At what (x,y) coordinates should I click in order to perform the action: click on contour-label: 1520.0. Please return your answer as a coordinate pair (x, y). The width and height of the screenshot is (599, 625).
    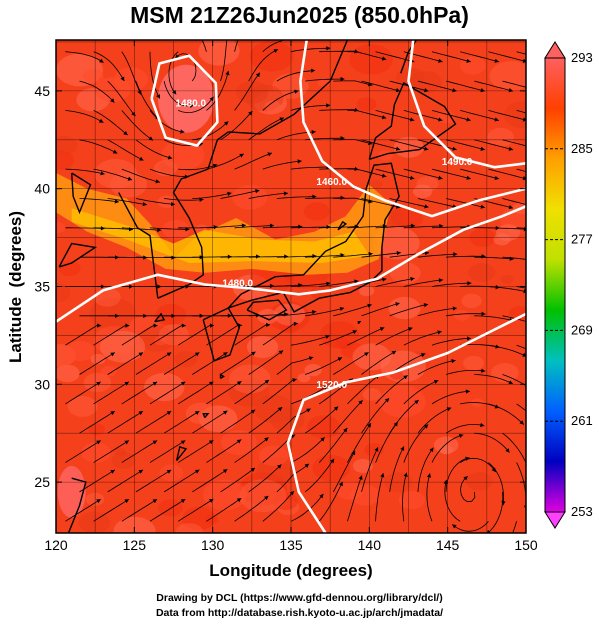
    Looking at the image, I should click on (331, 385).